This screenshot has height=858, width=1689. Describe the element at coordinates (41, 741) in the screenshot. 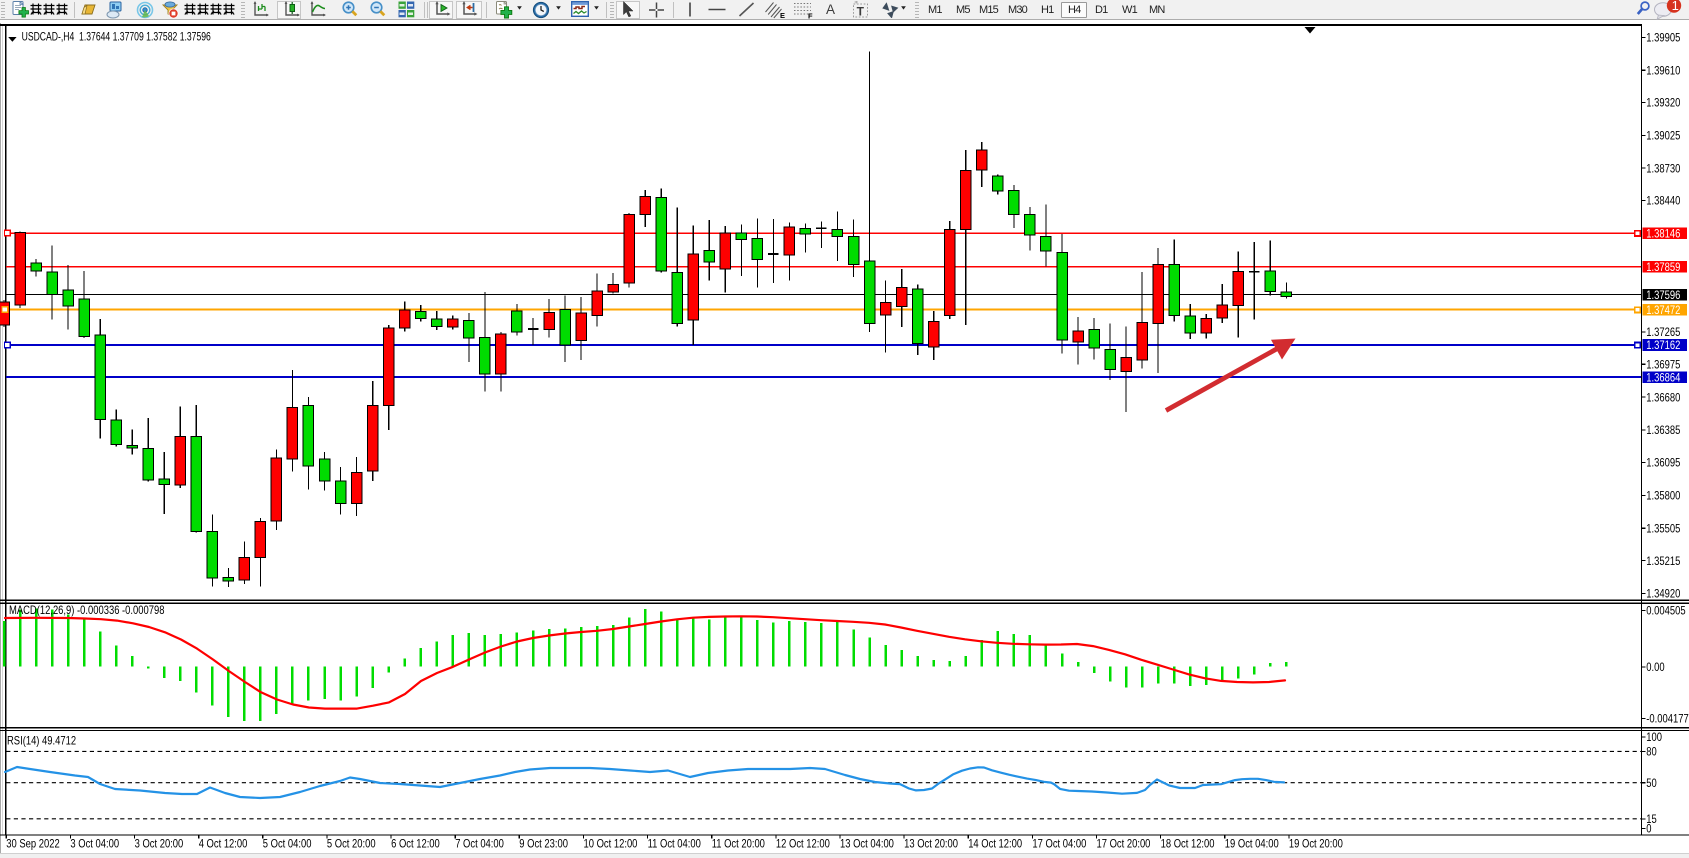

I see `svg-text: RSI(14) 49.4712` at that location.